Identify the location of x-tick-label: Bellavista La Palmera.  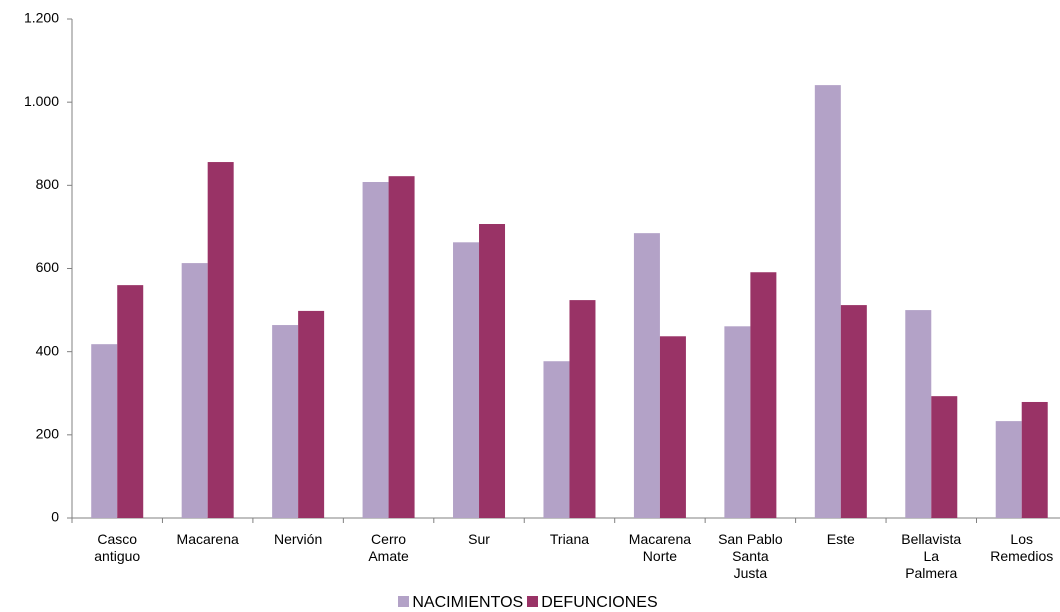
(931, 556).